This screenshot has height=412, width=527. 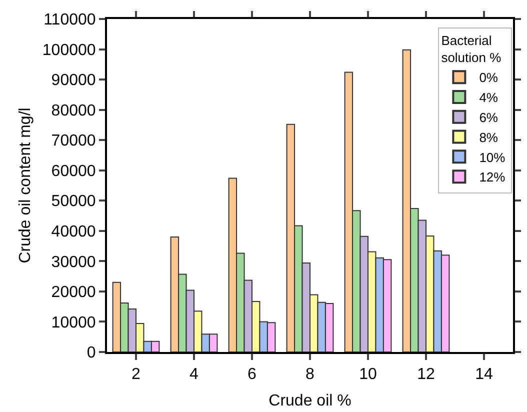 I want to click on x-tick-label: 6, so click(x=252, y=375).